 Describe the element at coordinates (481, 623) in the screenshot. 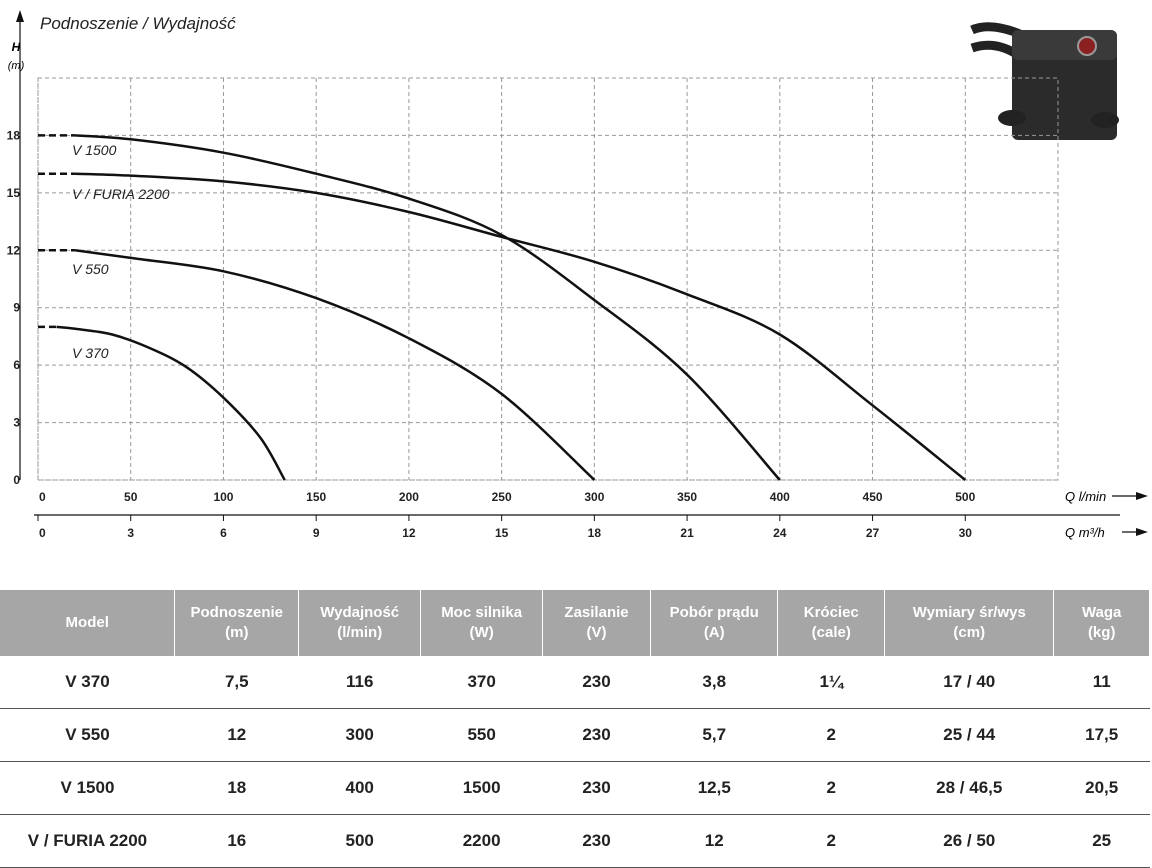

I see `header-cell: Moc silnika (W)` at that location.